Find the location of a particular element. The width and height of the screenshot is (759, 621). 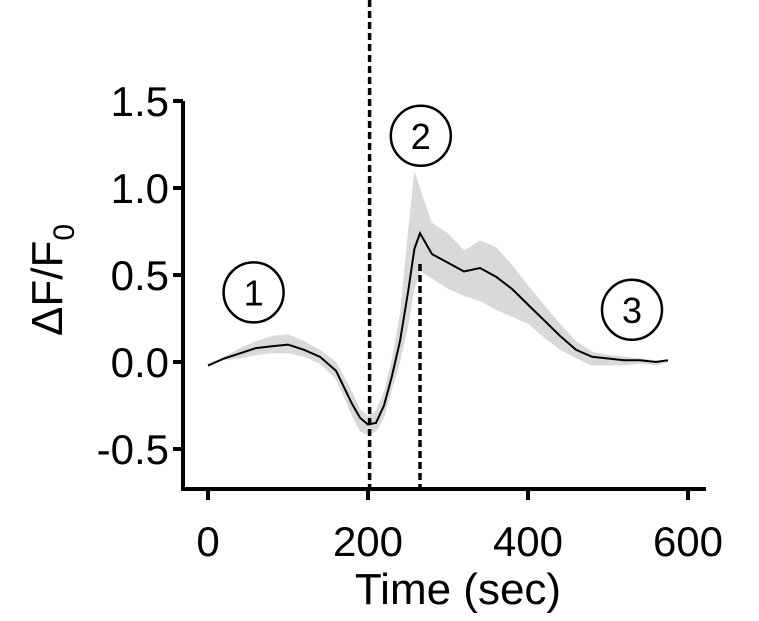

marker-label-2: 2 is located at coordinates (421, 136).